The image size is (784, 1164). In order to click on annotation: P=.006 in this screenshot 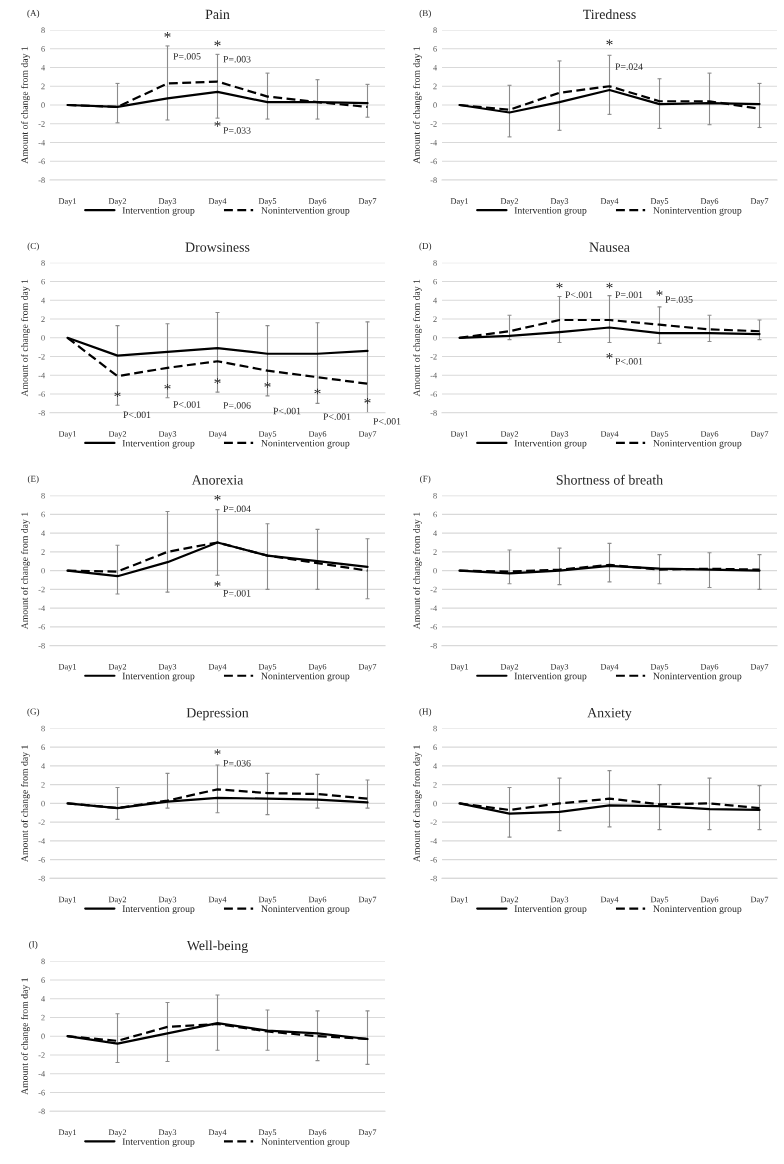, I will do `click(237, 405)`.